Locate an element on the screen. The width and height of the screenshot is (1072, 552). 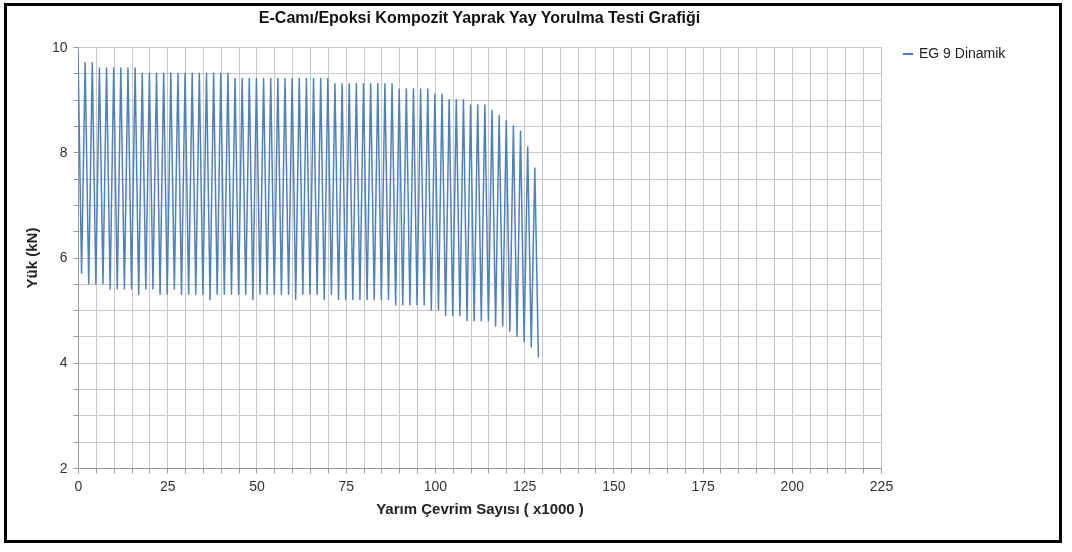
x-tick-label: 0 is located at coordinates (78, 485).